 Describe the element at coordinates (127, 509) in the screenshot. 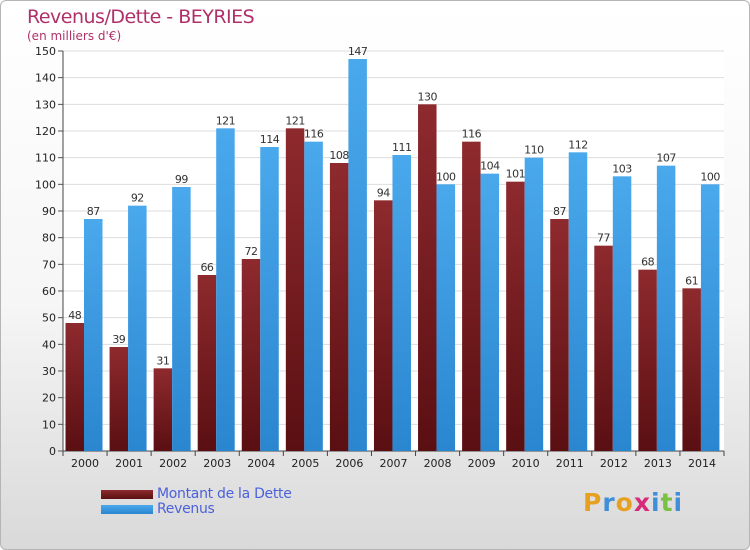

I see `legend-swatch-revenus` at that location.